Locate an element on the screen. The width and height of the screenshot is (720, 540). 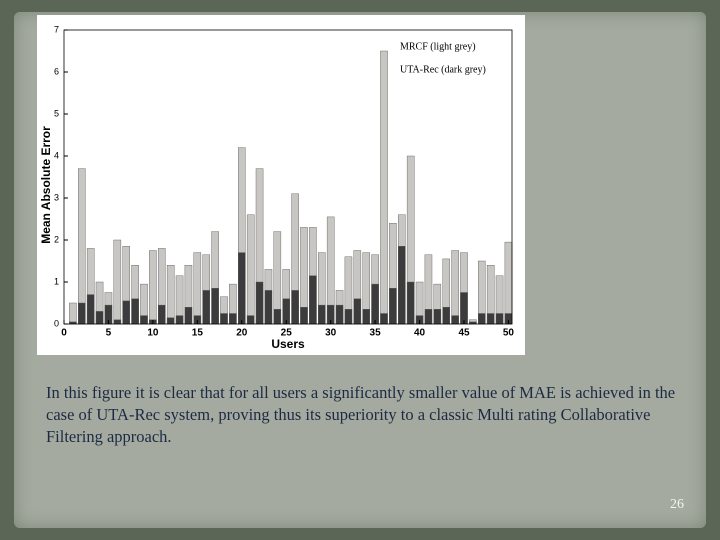
x-tick-label: 40 is located at coordinates (420, 333).